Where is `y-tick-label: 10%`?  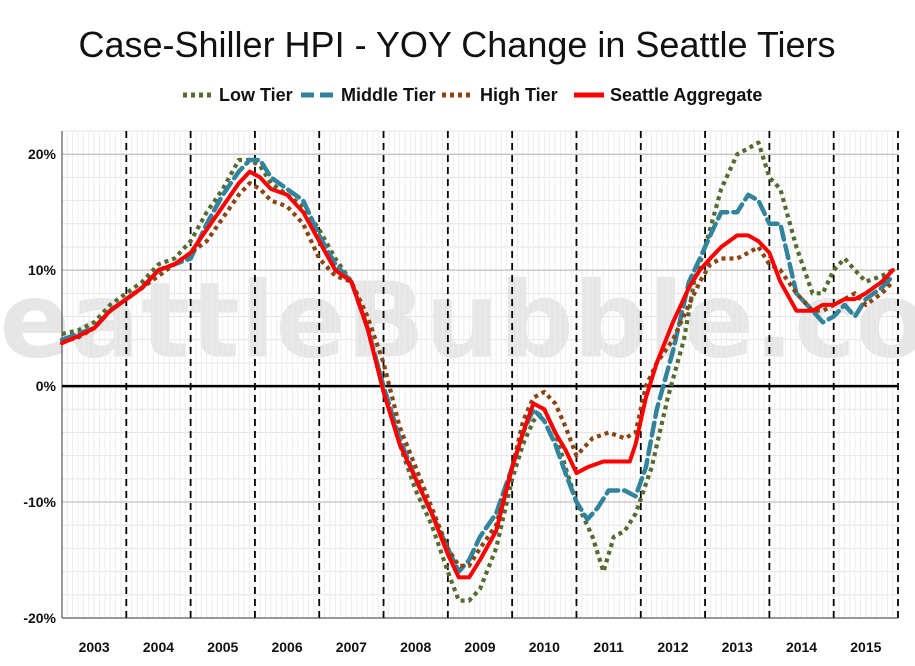
y-tick-label: 10% is located at coordinates (42, 270).